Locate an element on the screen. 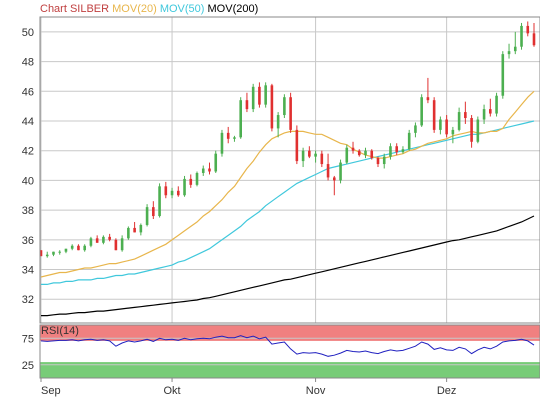 The height and width of the screenshot is (400, 540). x-tick-label: Dez is located at coordinates (447, 391).